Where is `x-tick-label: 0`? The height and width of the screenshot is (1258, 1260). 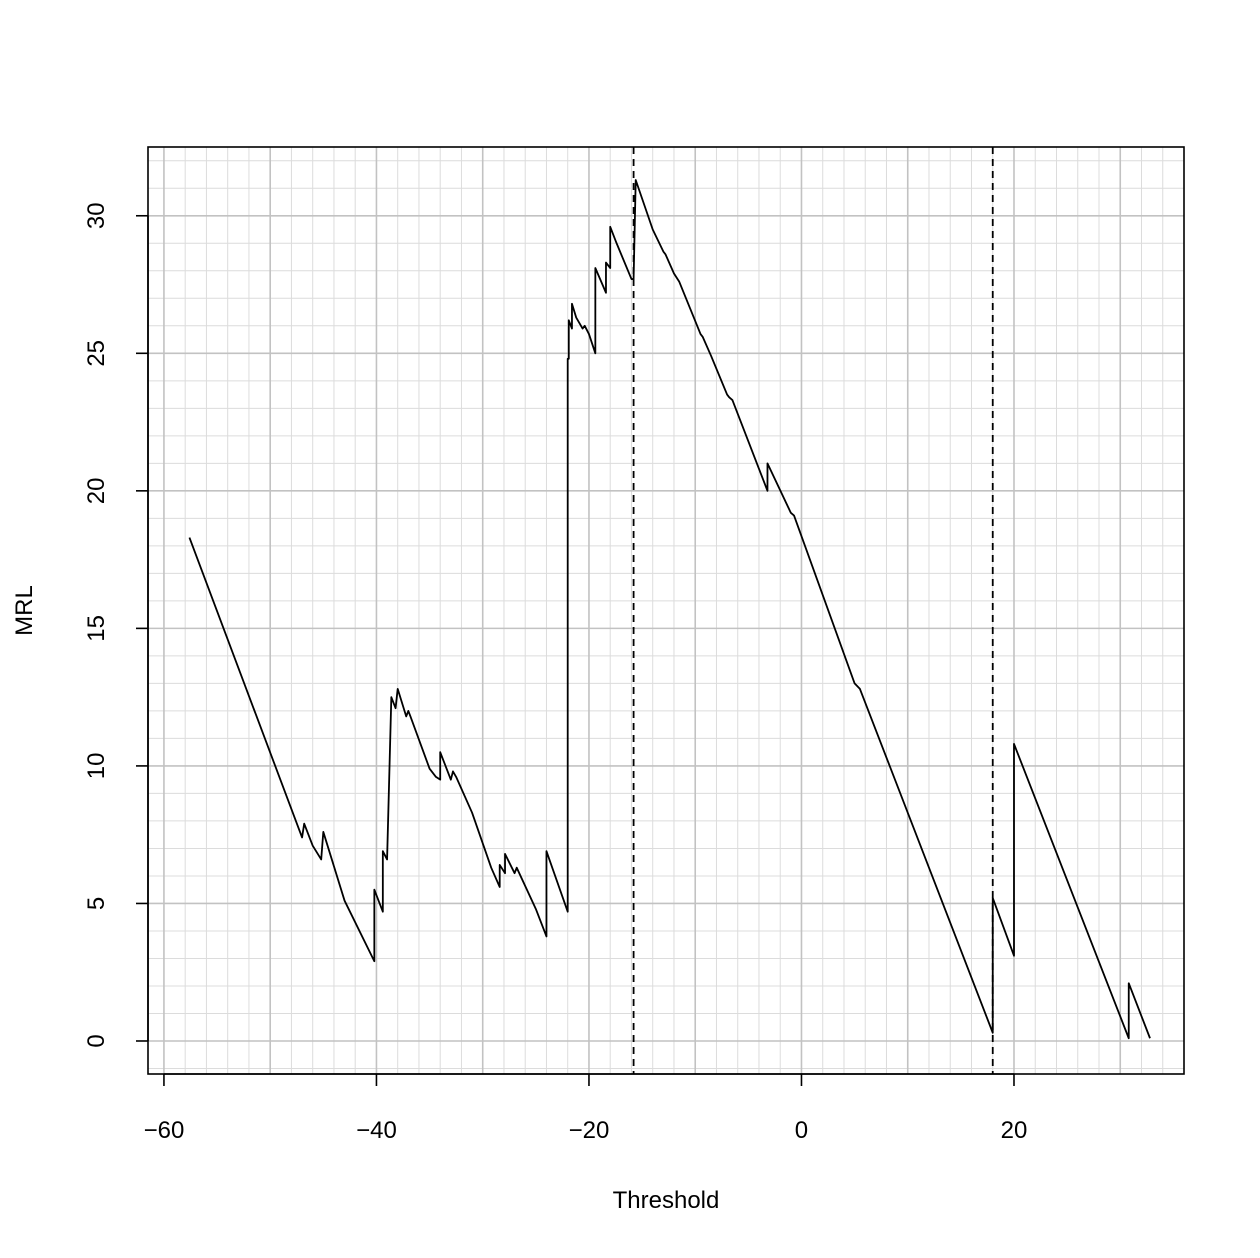
x-tick-label: 0 is located at coordinates (801, 1130).